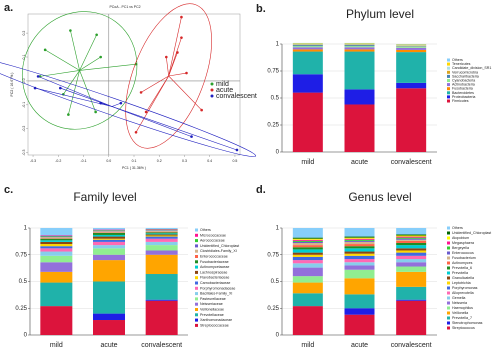 The image size is (500, 354). What do you see at coordinates (359, 162) in the screenshot?
I see `x-tick-label: acute` at bounding box center [359, 162].